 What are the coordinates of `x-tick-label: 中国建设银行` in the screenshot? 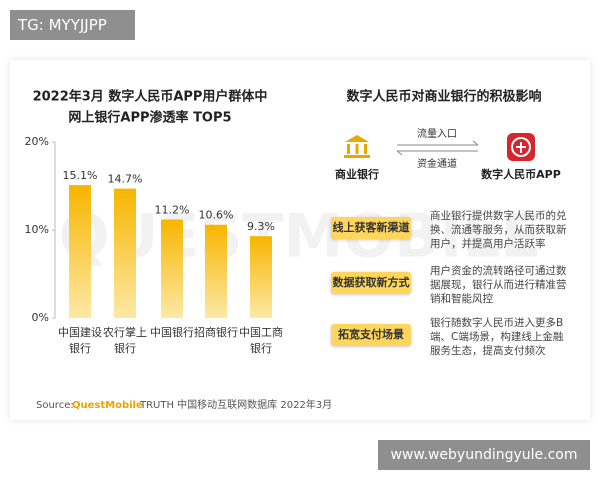 It's located at (80, 340).